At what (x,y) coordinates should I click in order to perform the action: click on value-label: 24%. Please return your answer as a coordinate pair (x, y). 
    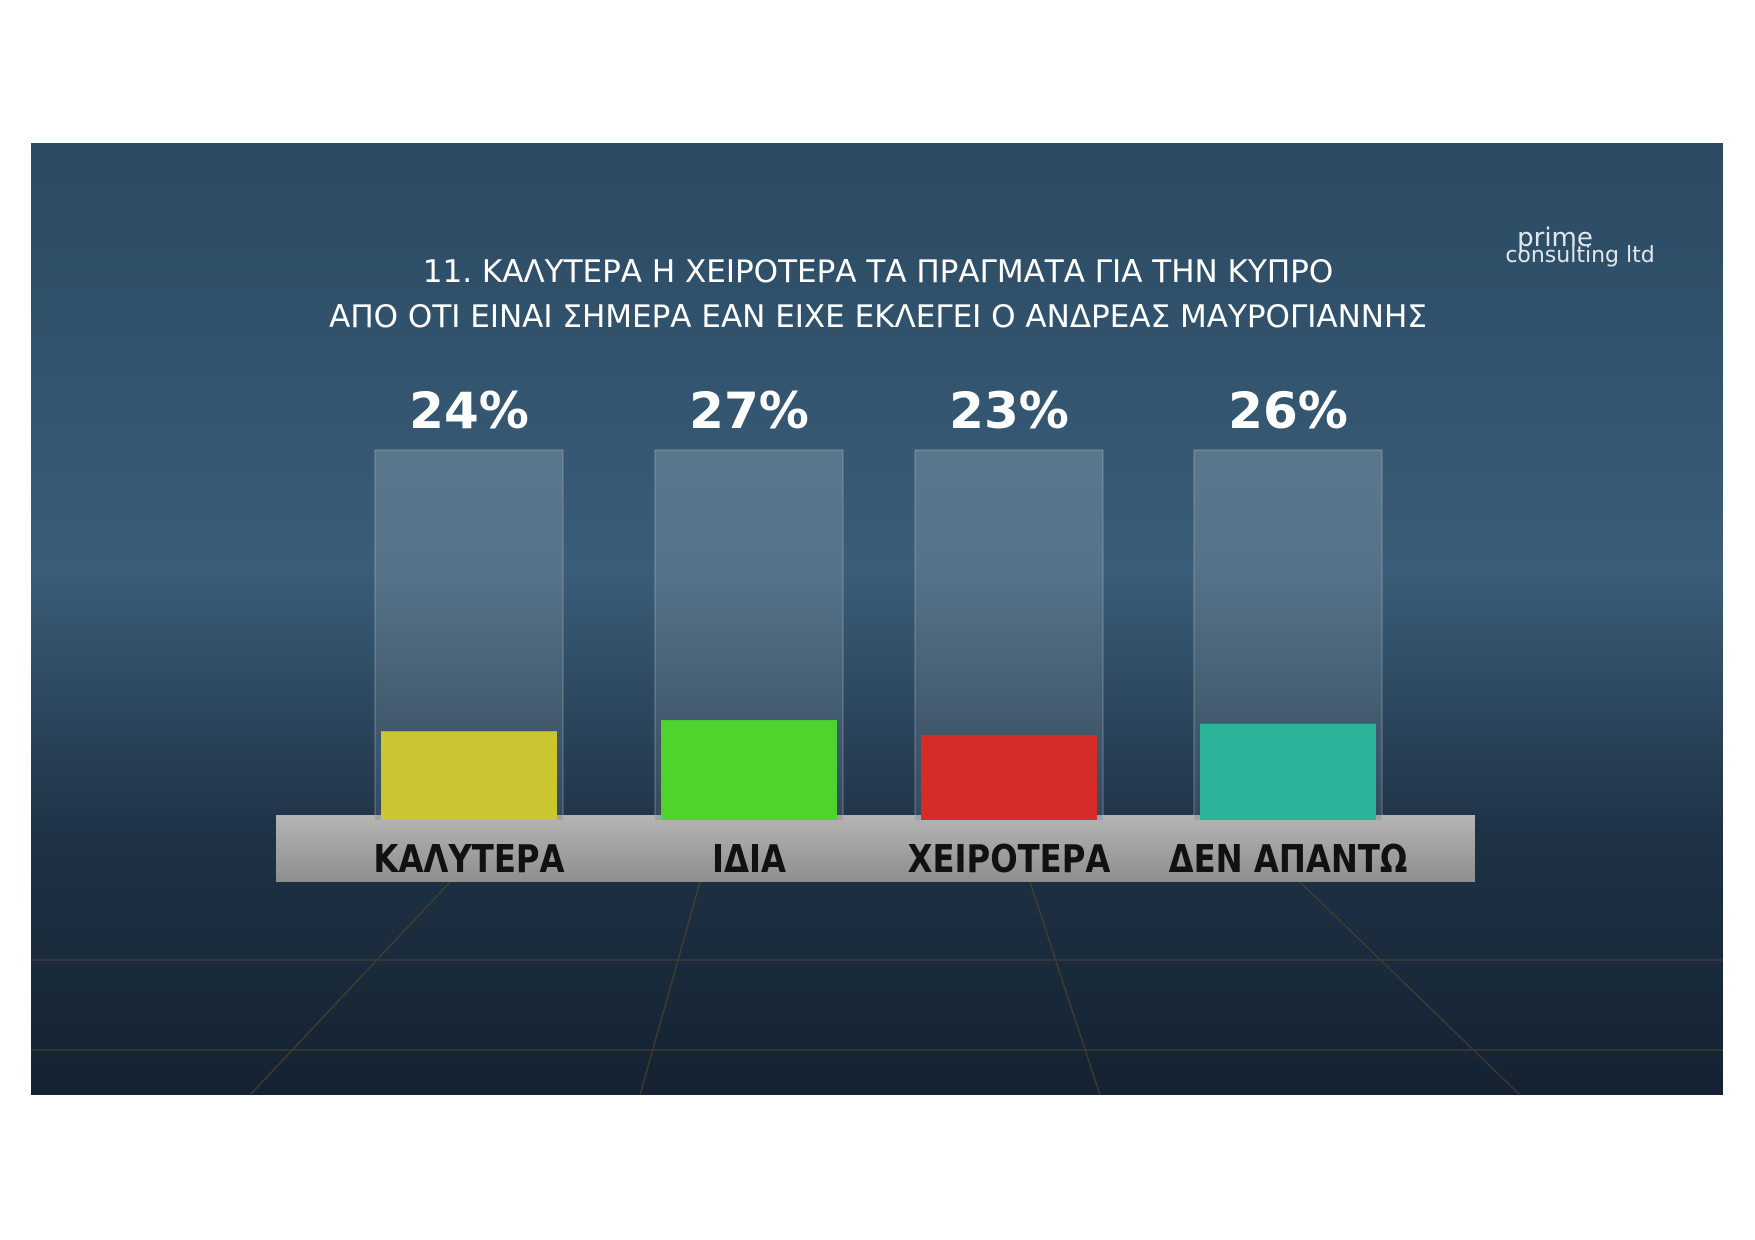
    Looking at the image, I should click on (469, 411).